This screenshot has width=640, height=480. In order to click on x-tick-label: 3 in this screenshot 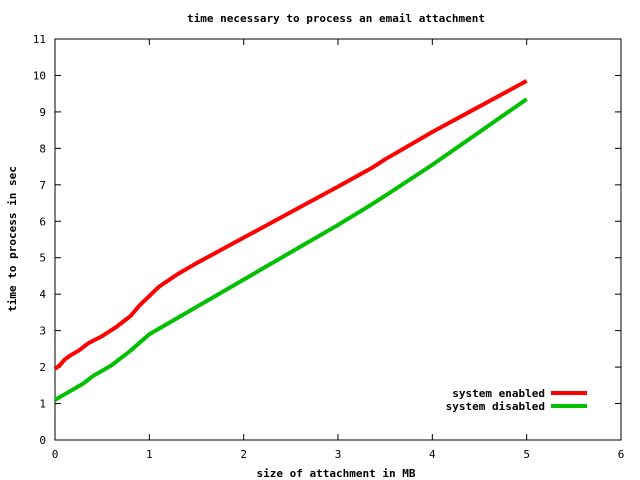, I will do `click(338, 454)`.